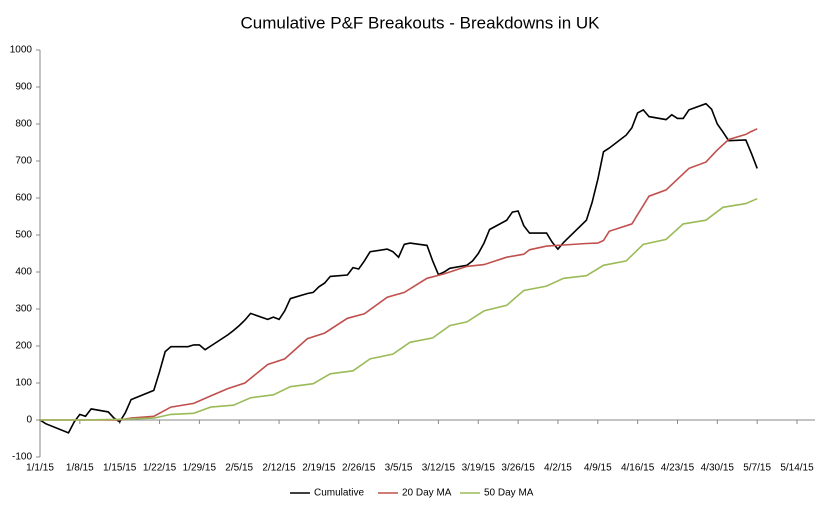 The width and height of the screenshot is (820, 514). What do you see at coordinates (21, 50) in the screenshot?
I see `y-tick-label: 1000` at bounding box center [21, 50].